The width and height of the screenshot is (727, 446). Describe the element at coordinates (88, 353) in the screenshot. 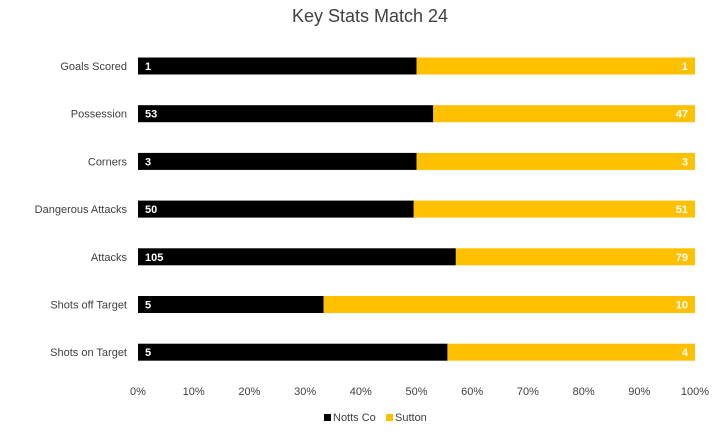

I see `category-label-shots-on-target: Shots on Target` at that location.